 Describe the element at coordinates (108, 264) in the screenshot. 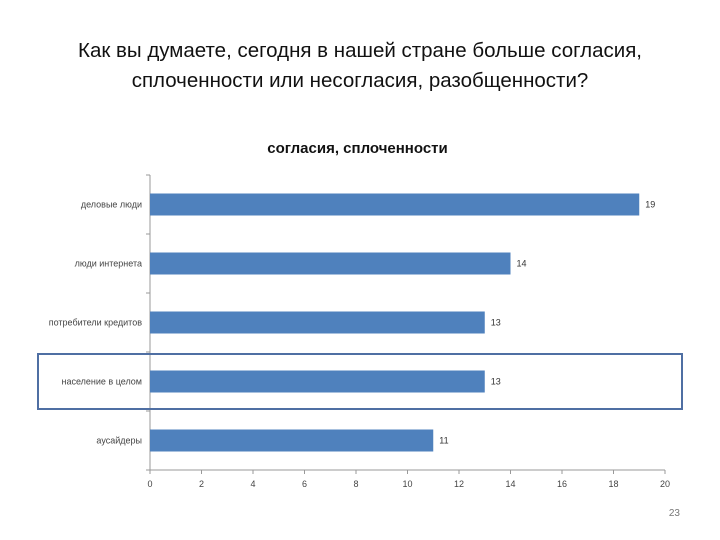

I see `category-label: люди интернета` at that location.